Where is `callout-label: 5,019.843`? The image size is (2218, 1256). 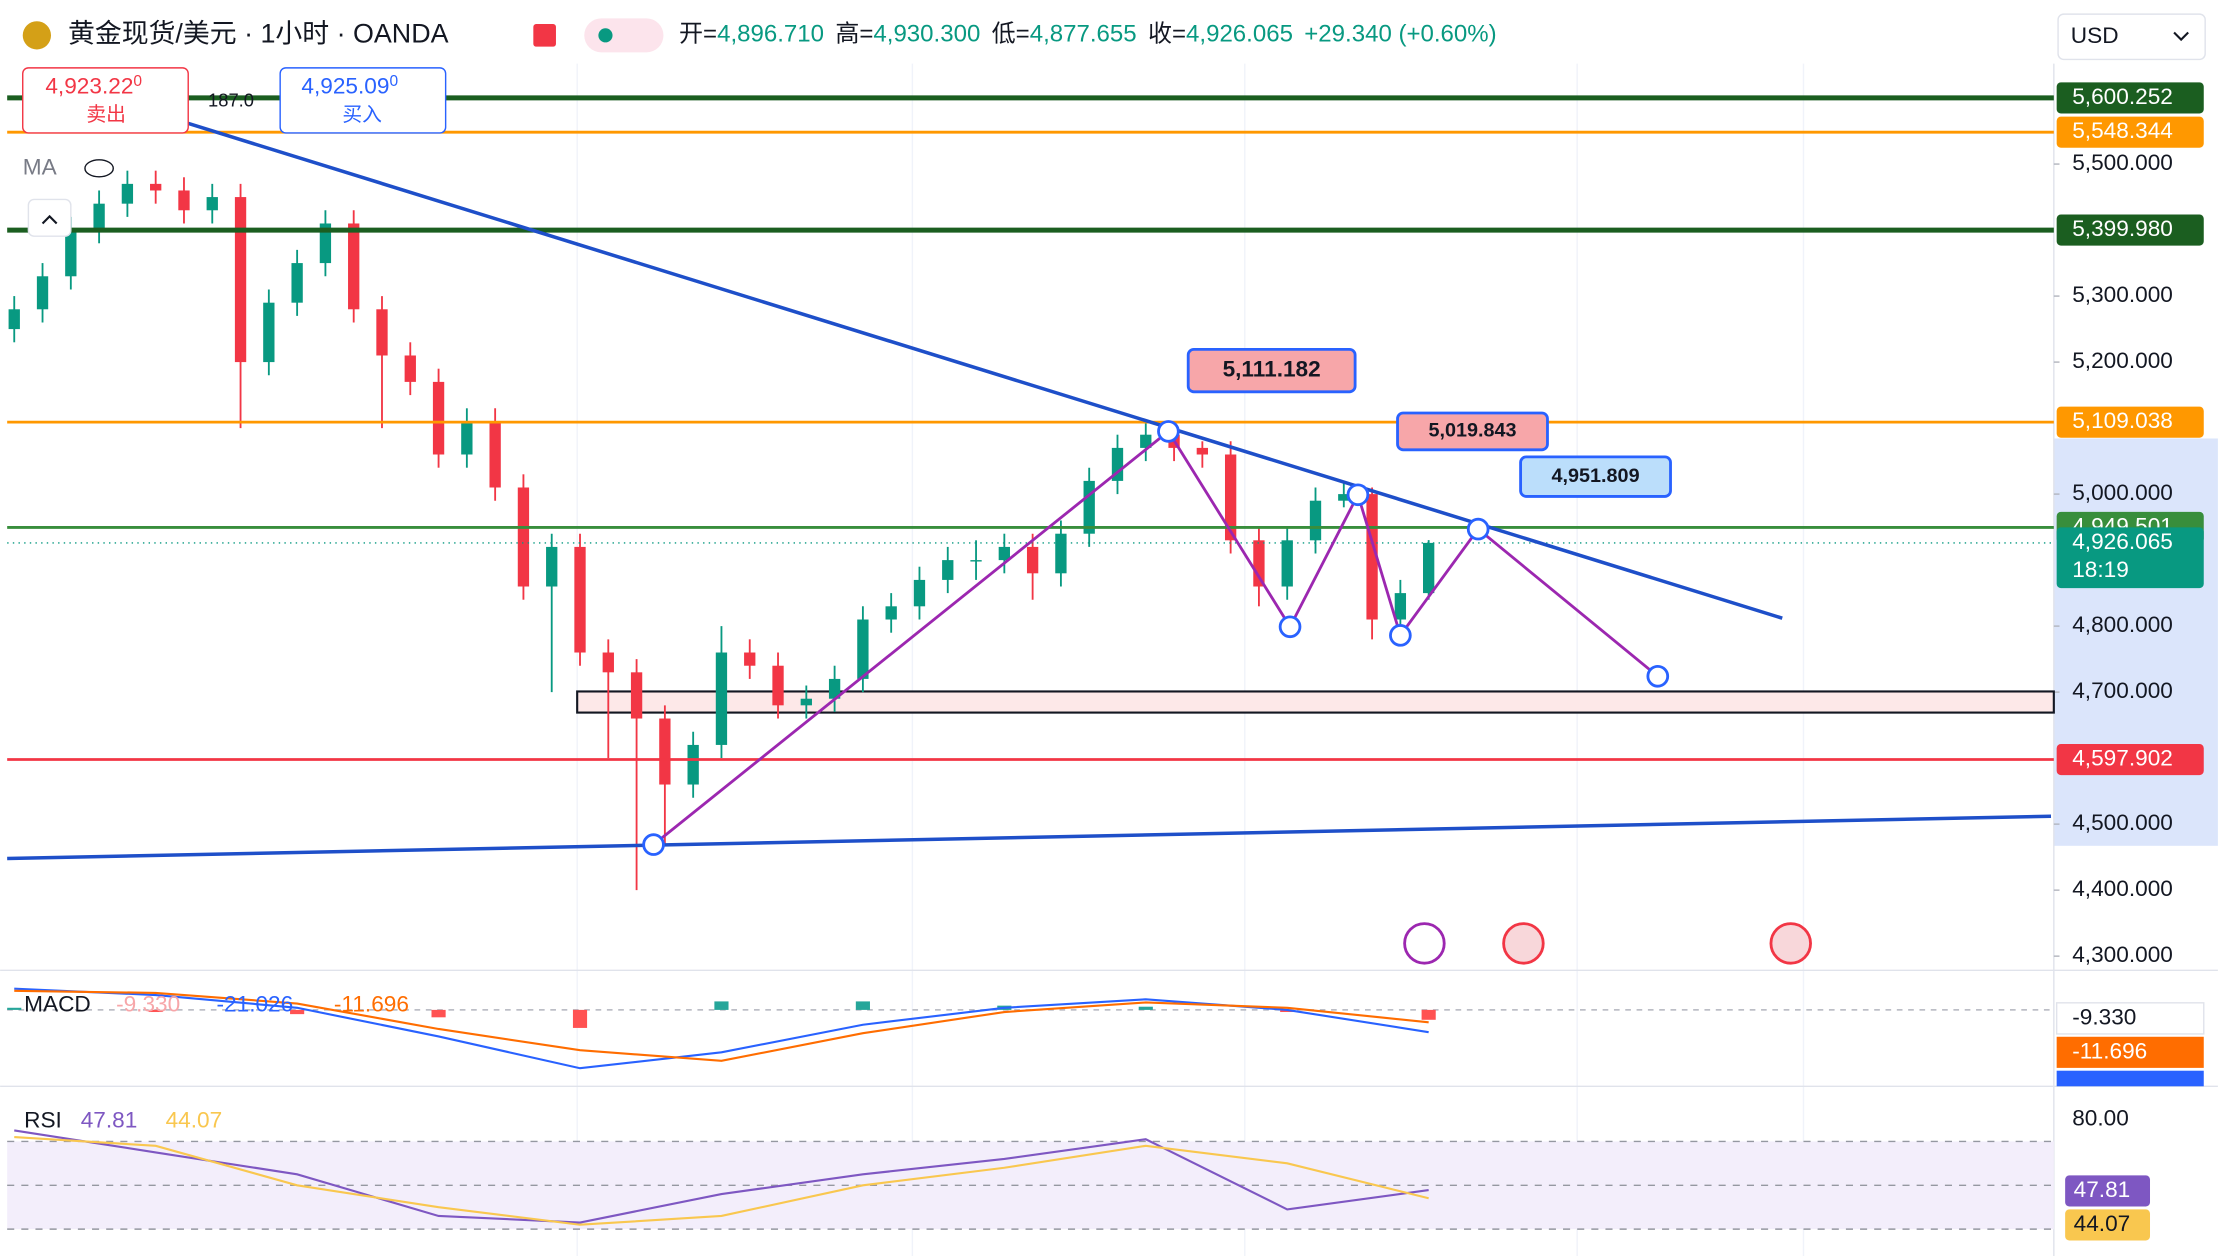
callout-label: 5,019.843 is located at coordinates (1472, 431).